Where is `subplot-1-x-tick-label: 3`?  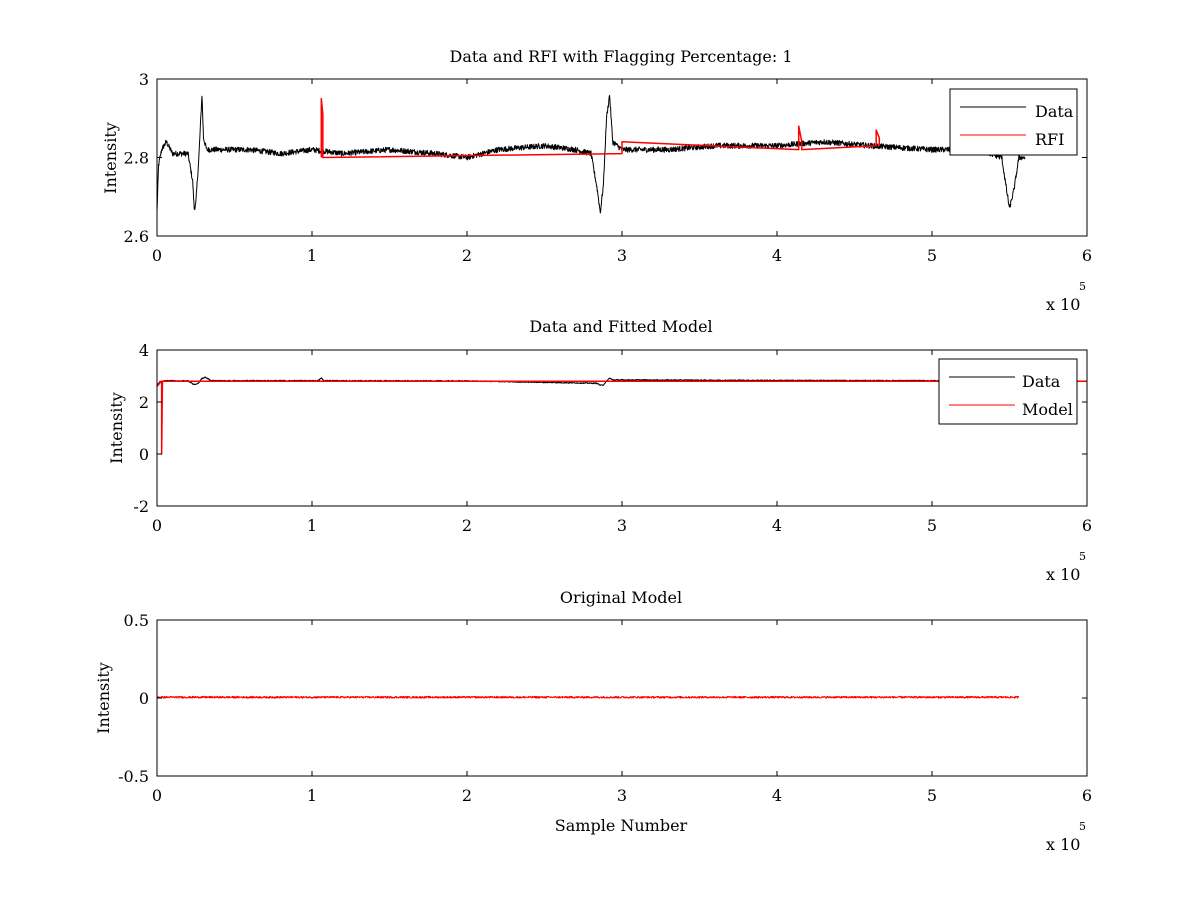 subplot-1-x-tick-label: 3 is located at coordinates (622, 255).